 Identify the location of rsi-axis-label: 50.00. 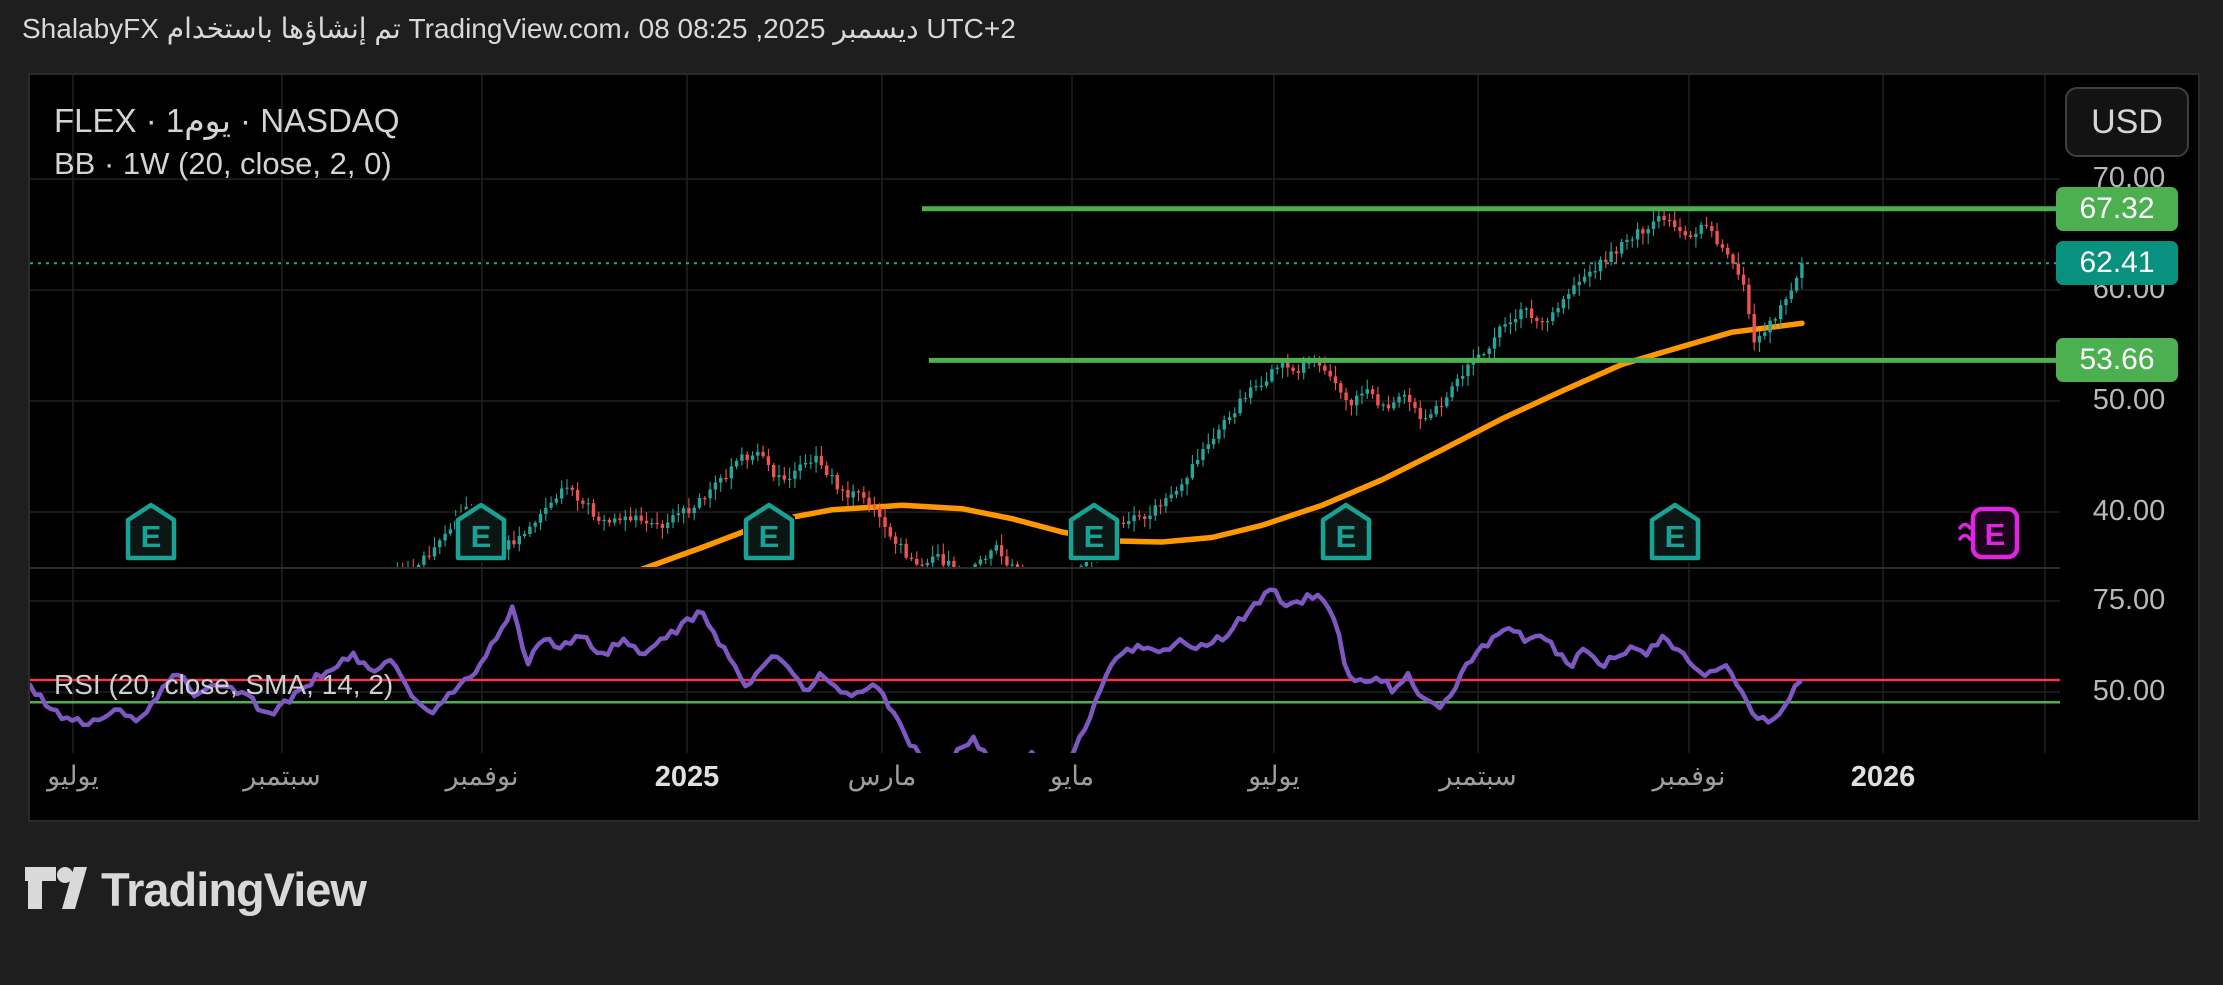
(2129, 691).